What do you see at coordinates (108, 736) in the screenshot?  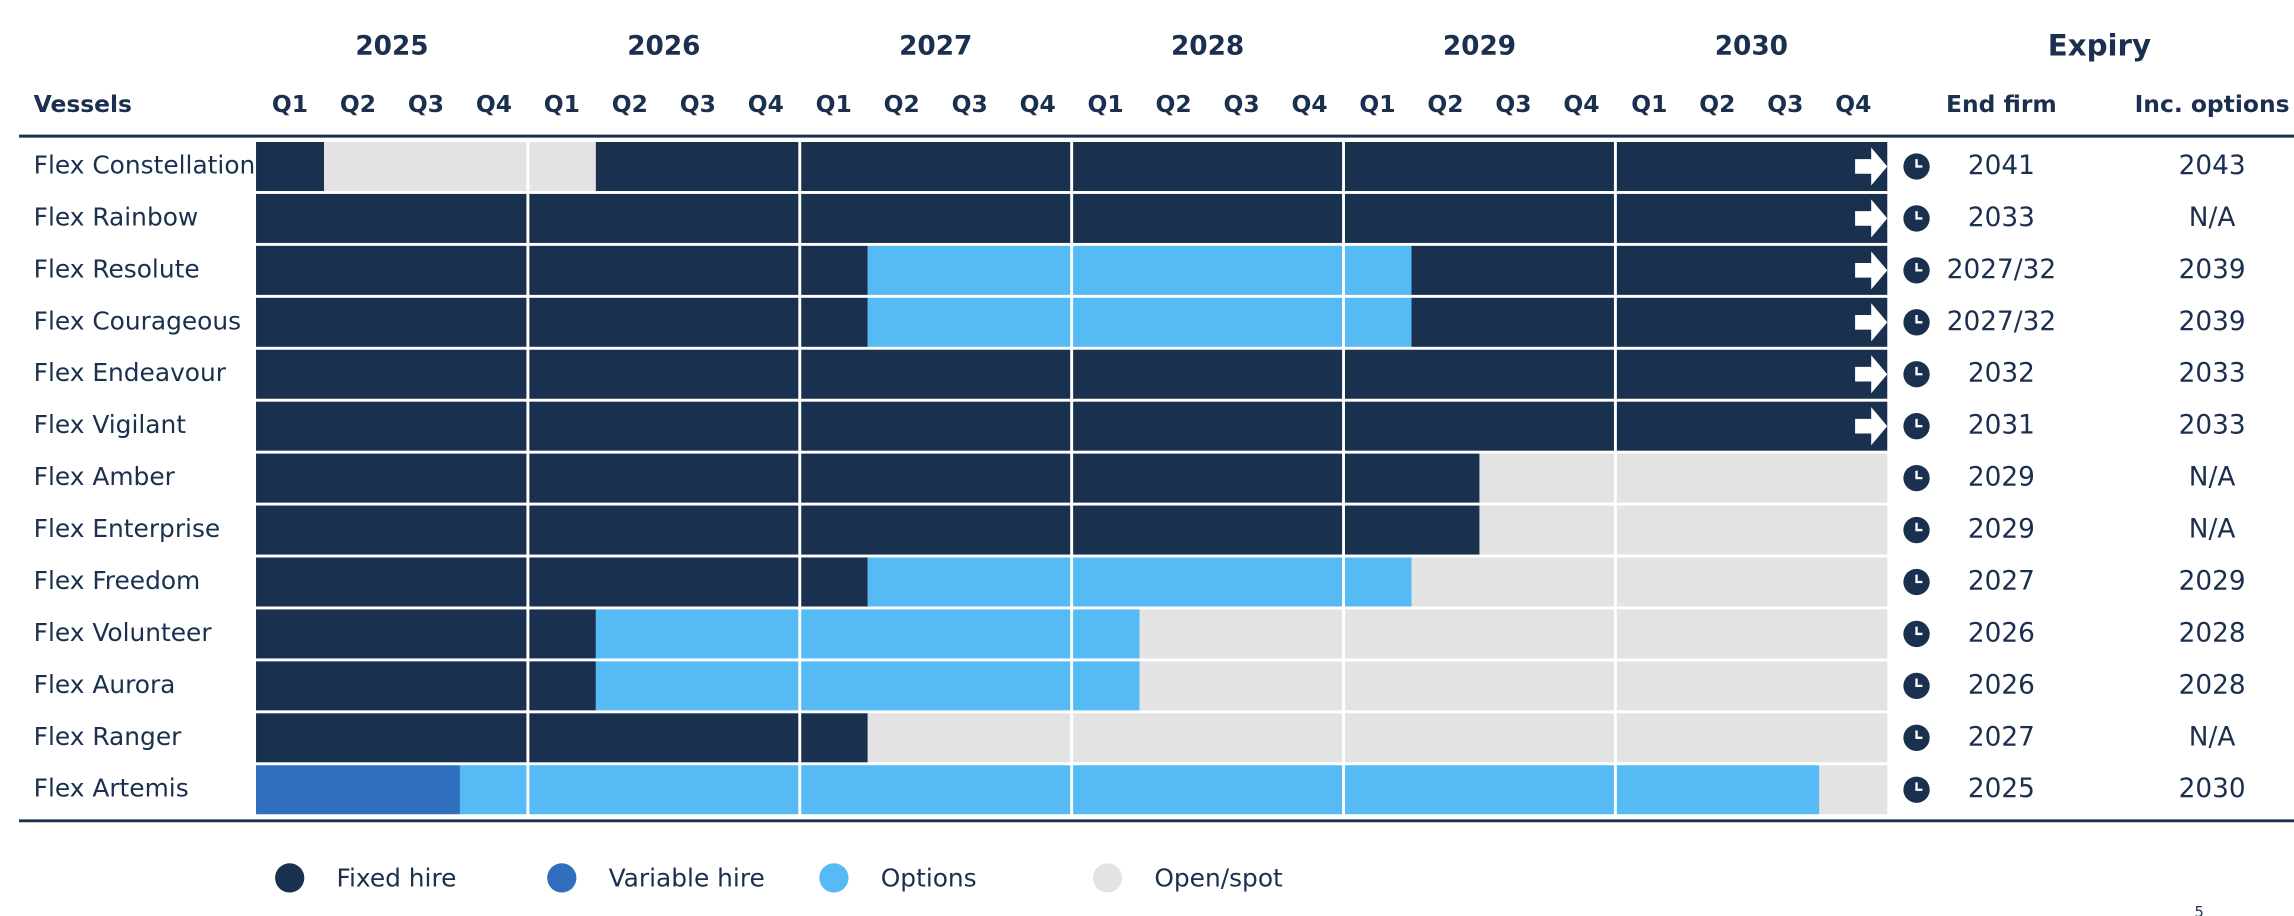 I see `vessel-name: Flex Ranger` at bounding box center [108, 736].